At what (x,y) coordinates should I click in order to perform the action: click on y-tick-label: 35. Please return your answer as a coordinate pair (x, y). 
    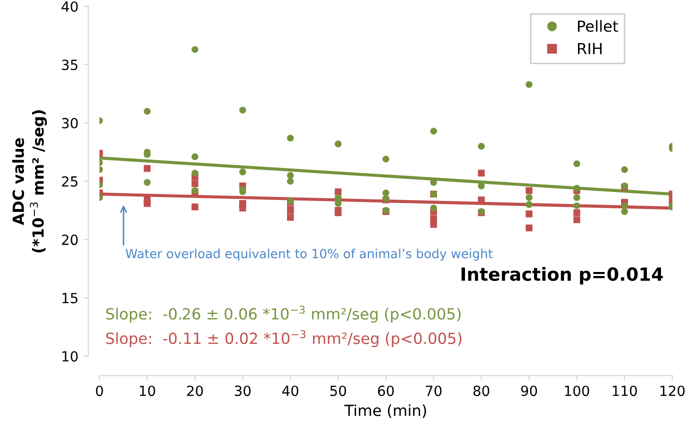
    Looking at the image, I should click on (70, 65).